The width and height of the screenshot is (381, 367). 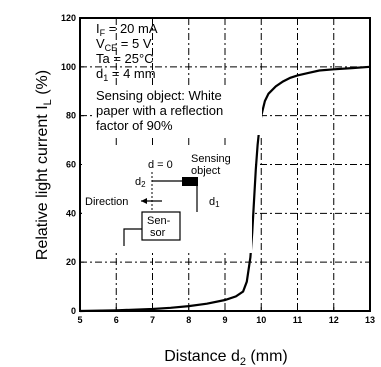 I want to click on y-tick-label: 0, so click(x=73, y=311).